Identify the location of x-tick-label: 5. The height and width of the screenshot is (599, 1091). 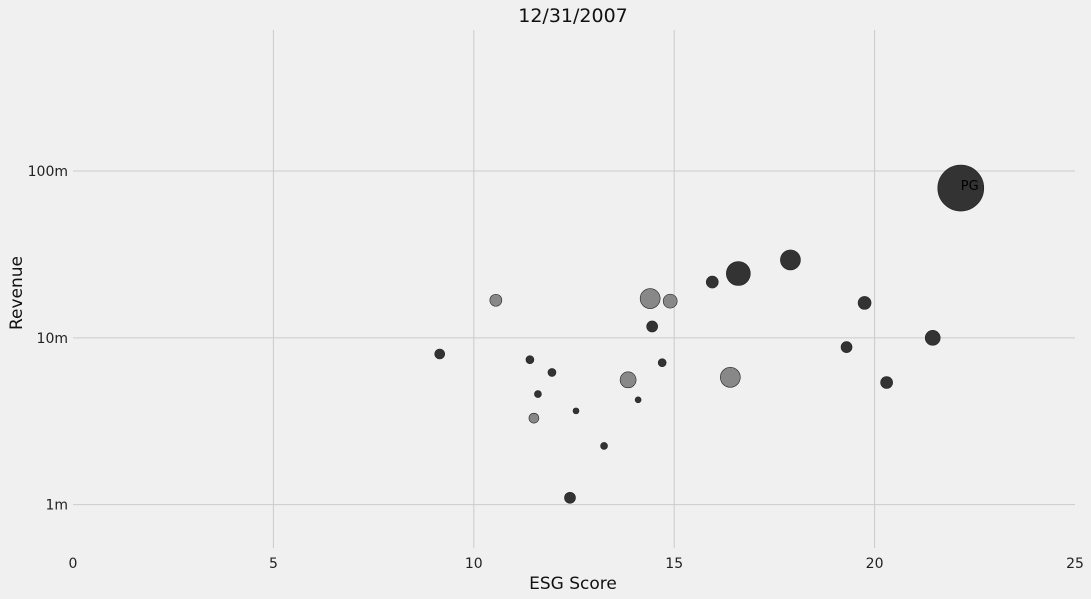
(273, 564).